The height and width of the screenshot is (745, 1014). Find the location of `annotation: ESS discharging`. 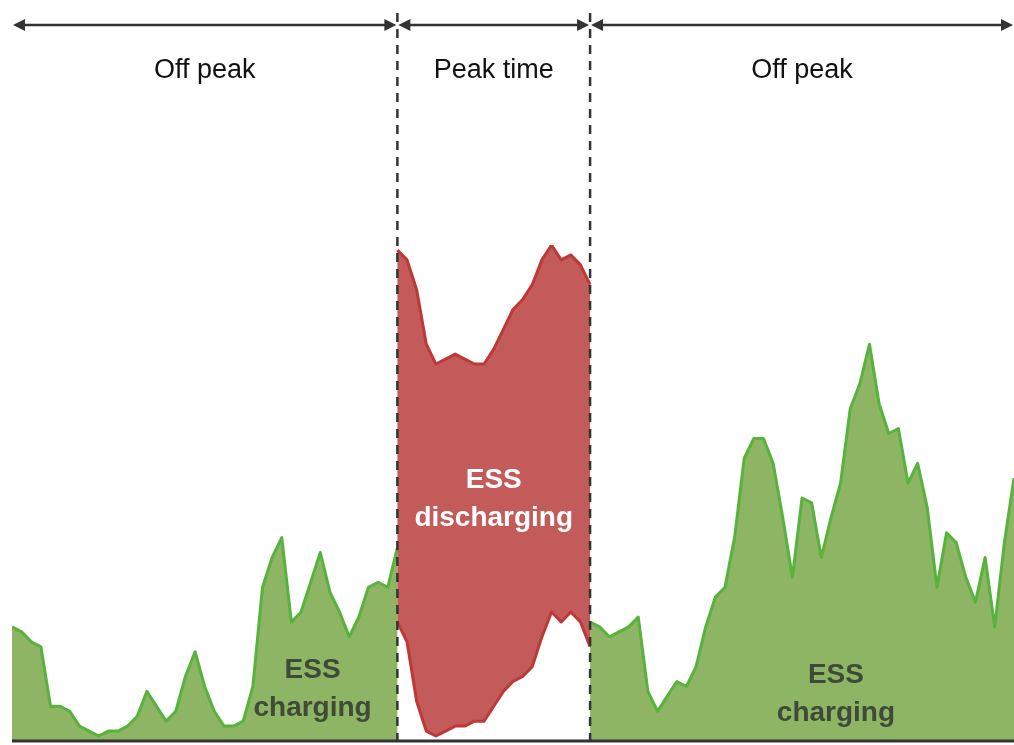

annotation: ESS discharging is located at coordinates (494, 497).